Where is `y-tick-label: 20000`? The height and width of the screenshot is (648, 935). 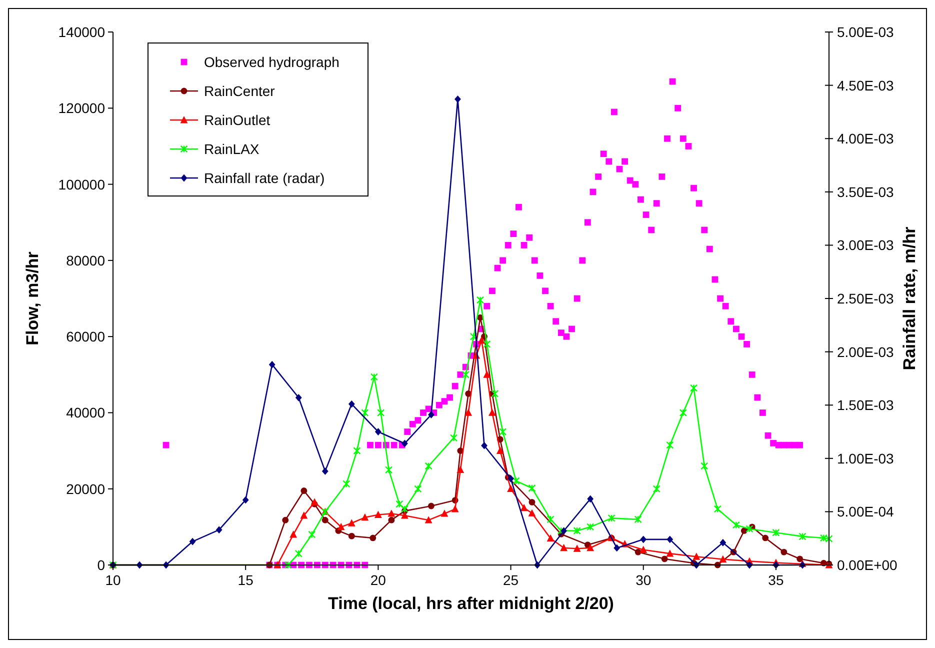 y-tick-label: 20000 is located at coordinates (86, 488).